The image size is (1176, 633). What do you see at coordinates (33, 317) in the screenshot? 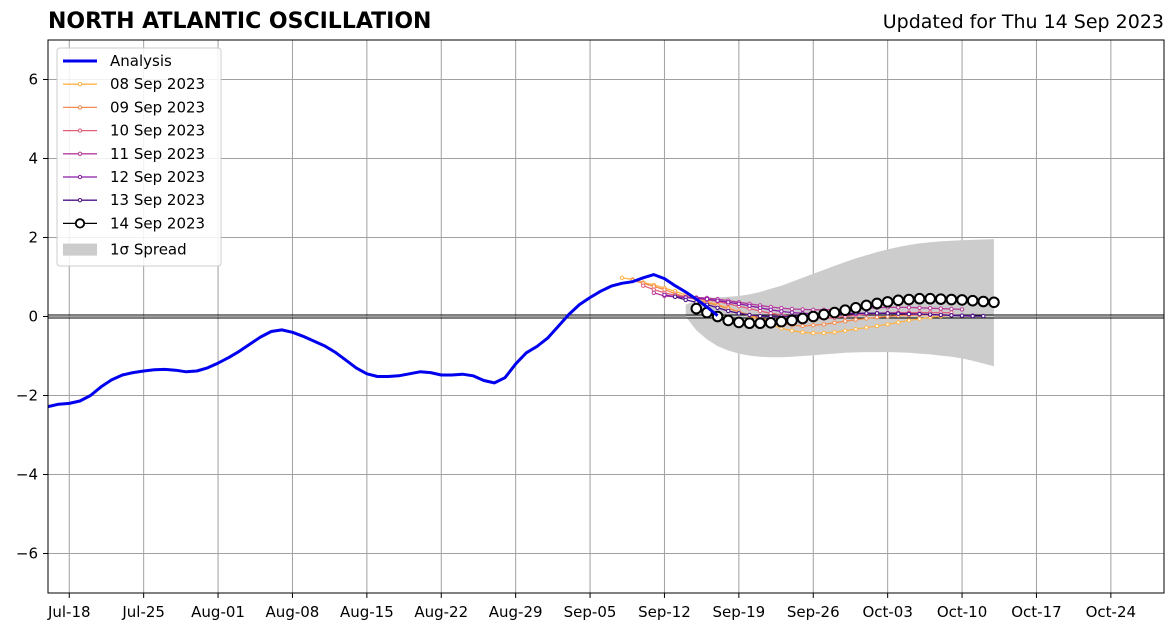
I see `y-tick-label: 0` at bounding box center [33, 317].